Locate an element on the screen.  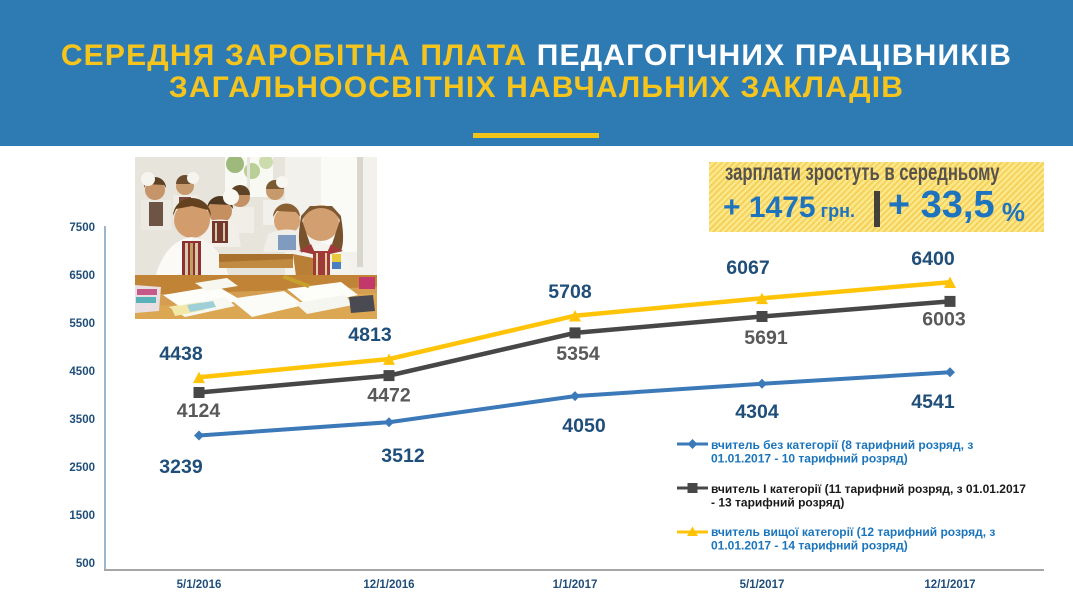
svg-text: 6400 is located at coordinates (933, 259).